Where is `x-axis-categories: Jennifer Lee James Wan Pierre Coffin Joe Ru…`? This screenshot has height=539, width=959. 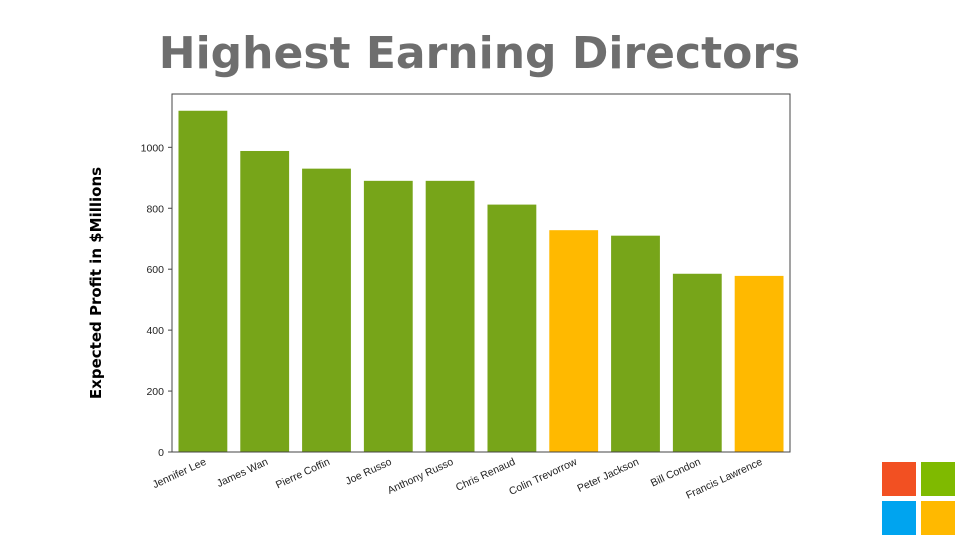
x-axis-categories: Jennifer Lee James Wan Pierre Coffin Joe Ru… is located at coordinates (458, 479).